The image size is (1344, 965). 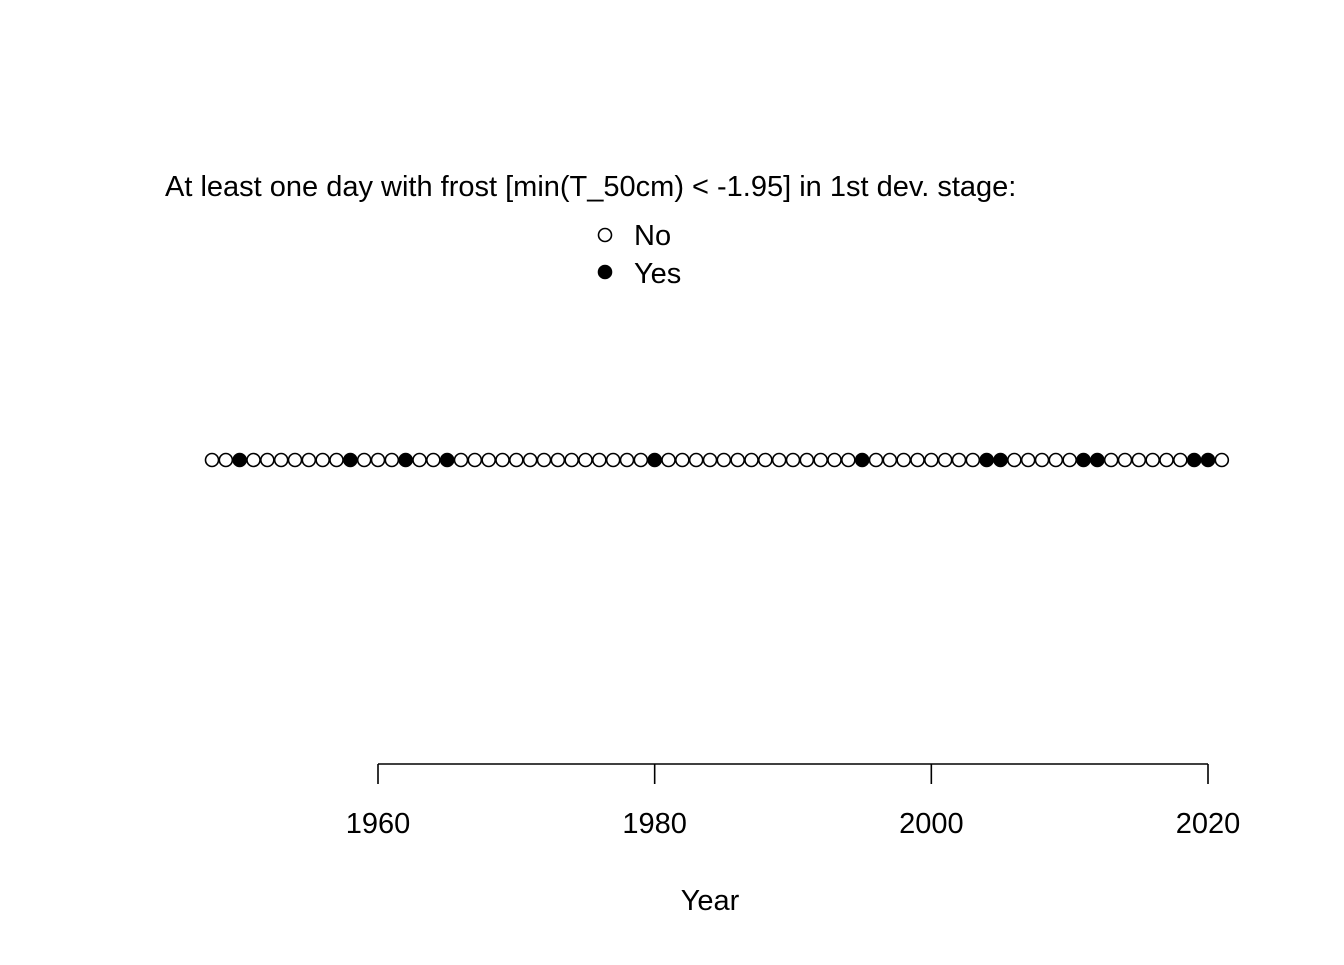 I want to click on data-point-no-2015, so click(x=1139, y=460).